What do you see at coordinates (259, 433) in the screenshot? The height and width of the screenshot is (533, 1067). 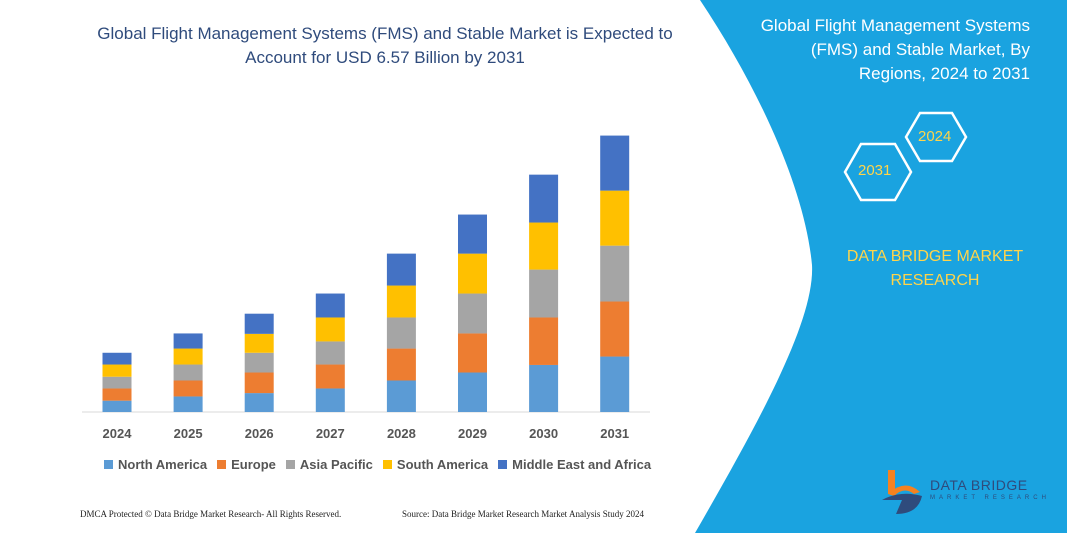 I see `x-tick-label: 2026` at bounding box center [259, 433].